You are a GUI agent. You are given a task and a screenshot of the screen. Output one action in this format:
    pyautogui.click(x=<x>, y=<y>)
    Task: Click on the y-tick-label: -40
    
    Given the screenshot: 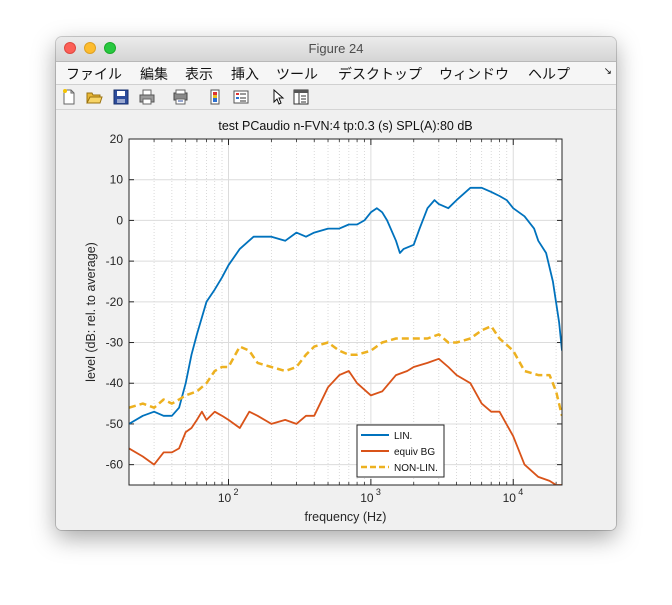 What is the action you would take?
    pyautogui.click(x=115, y=383)
    